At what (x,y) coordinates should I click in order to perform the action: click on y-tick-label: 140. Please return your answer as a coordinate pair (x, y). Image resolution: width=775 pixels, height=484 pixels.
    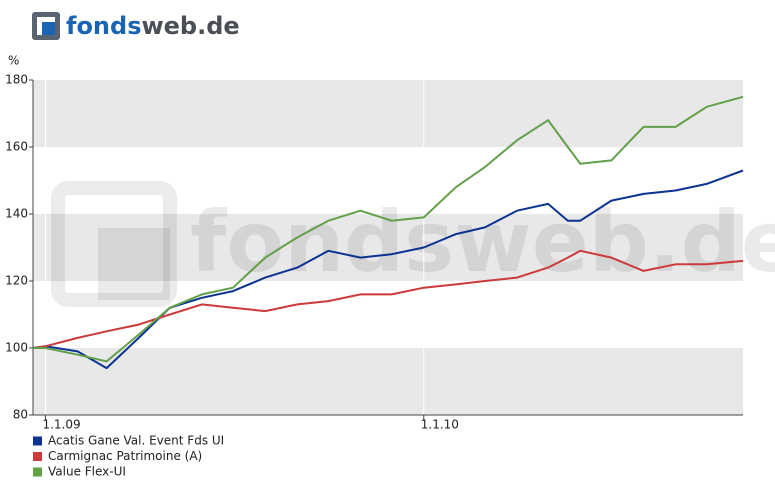
    Looking at the image, I should click on (16, 214).